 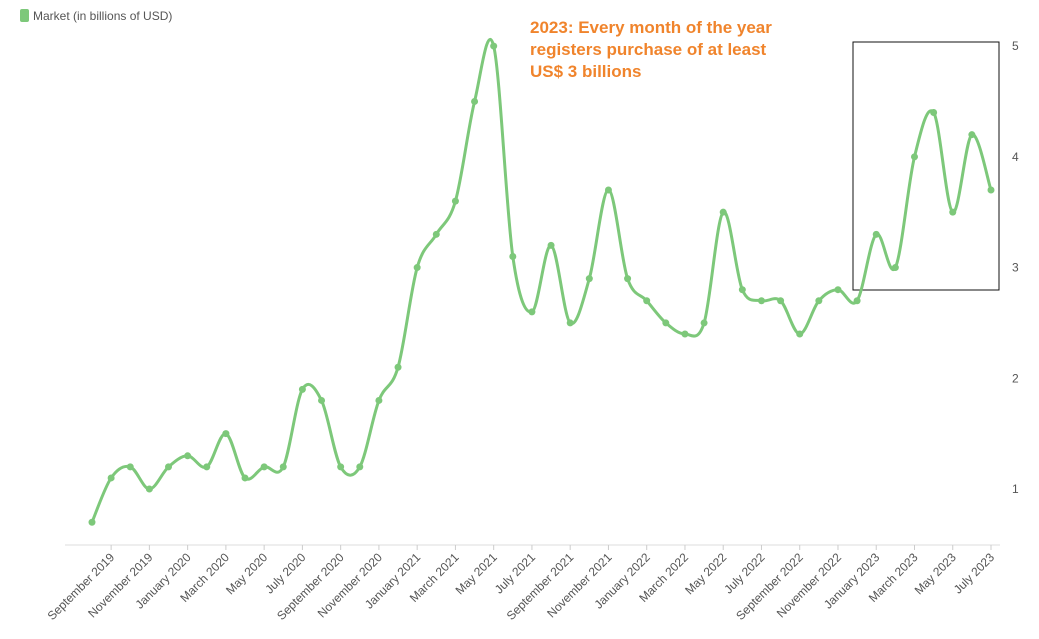 I want to click on x-tick-label: September 2019, so click(x=81, y=586).